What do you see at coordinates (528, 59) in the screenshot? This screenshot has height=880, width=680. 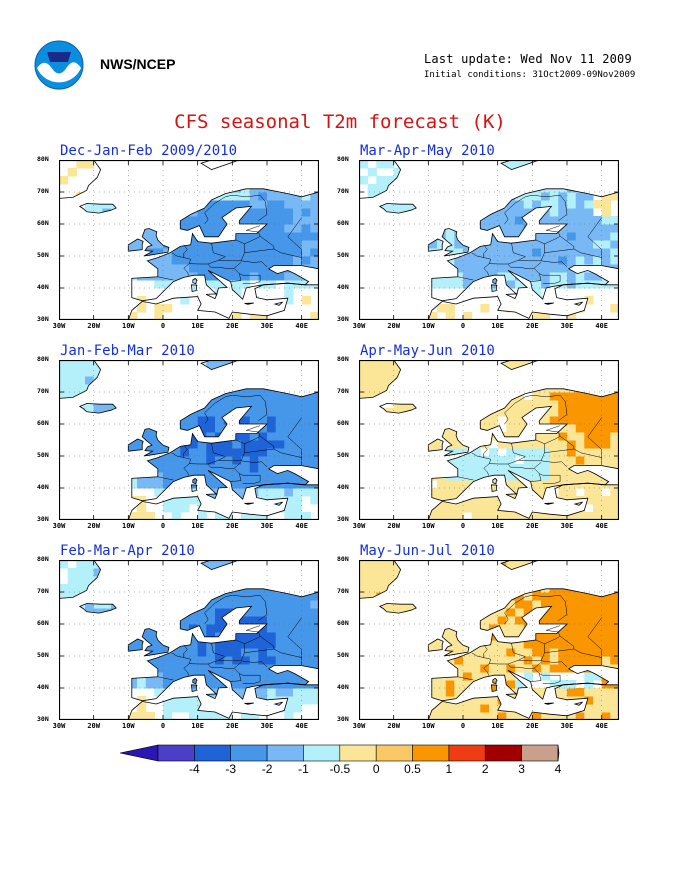 I see `last-update: Last update: Wed Nov 11 2009` at bounding box center [528, 59].